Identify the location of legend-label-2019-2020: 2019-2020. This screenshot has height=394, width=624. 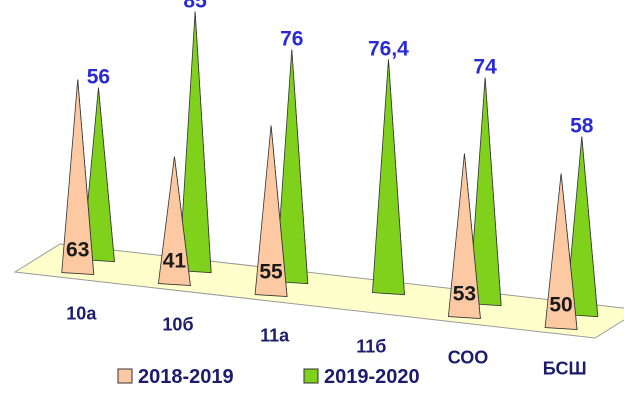
(372, 377).